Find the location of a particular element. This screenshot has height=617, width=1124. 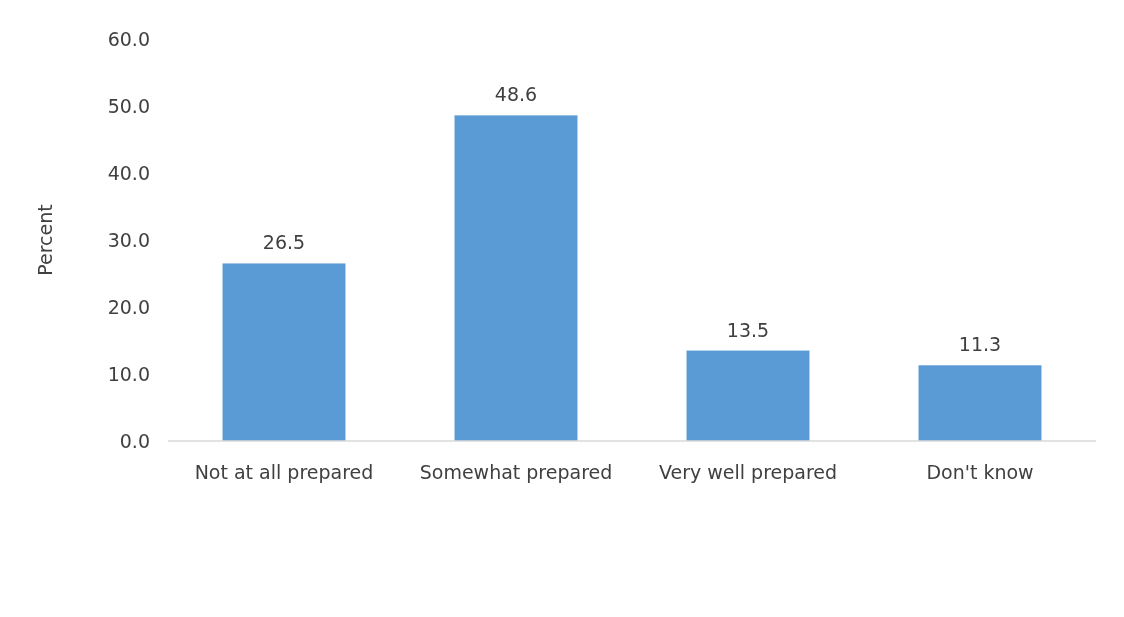

y-tick-label: 20.0 is located at coordinates (128, 306).